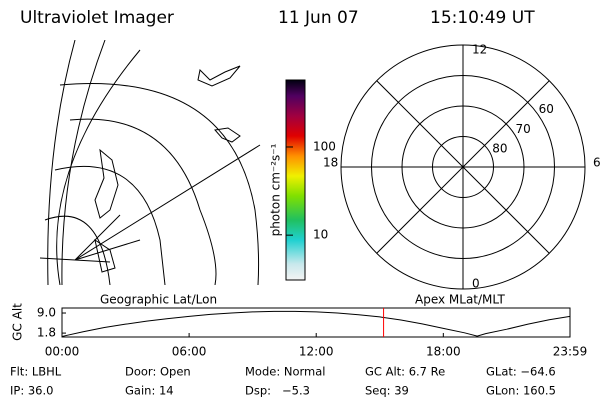 Image resolution: width=600 pixels, height=400 pixels. What do you see at coordinates (62, 352) in the screenshot?
I see `x-tick-label: 00:00` at bounding box center [62, 352].